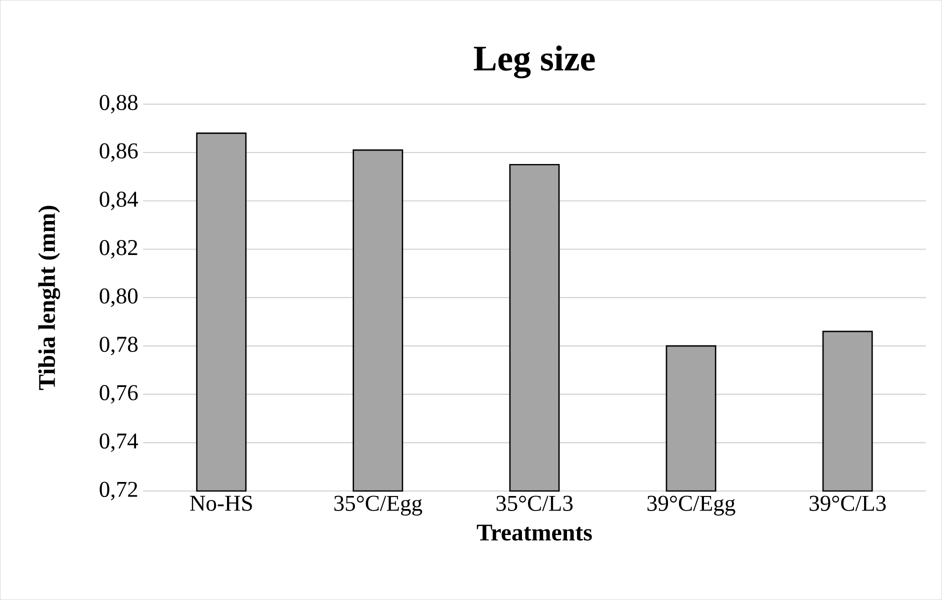  What do you see at coordinates (534, 503) in the screenshot?
I see `x-tick-label: 35°C/L3` at bounding box center [534, 503].